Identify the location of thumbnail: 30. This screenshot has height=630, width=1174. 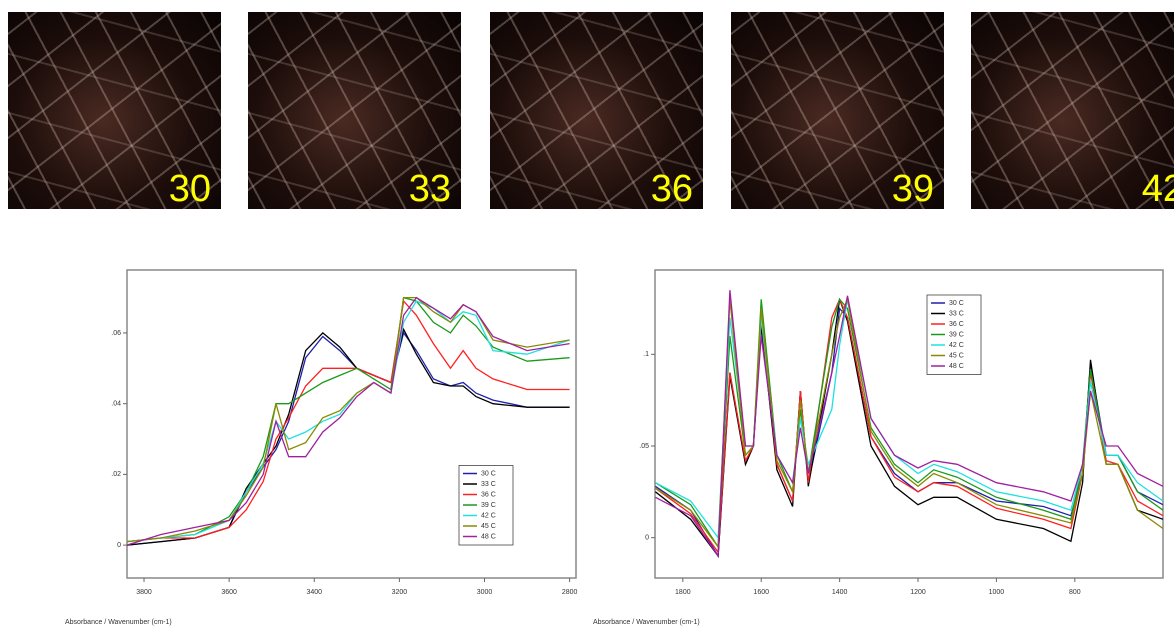
(114, 110).